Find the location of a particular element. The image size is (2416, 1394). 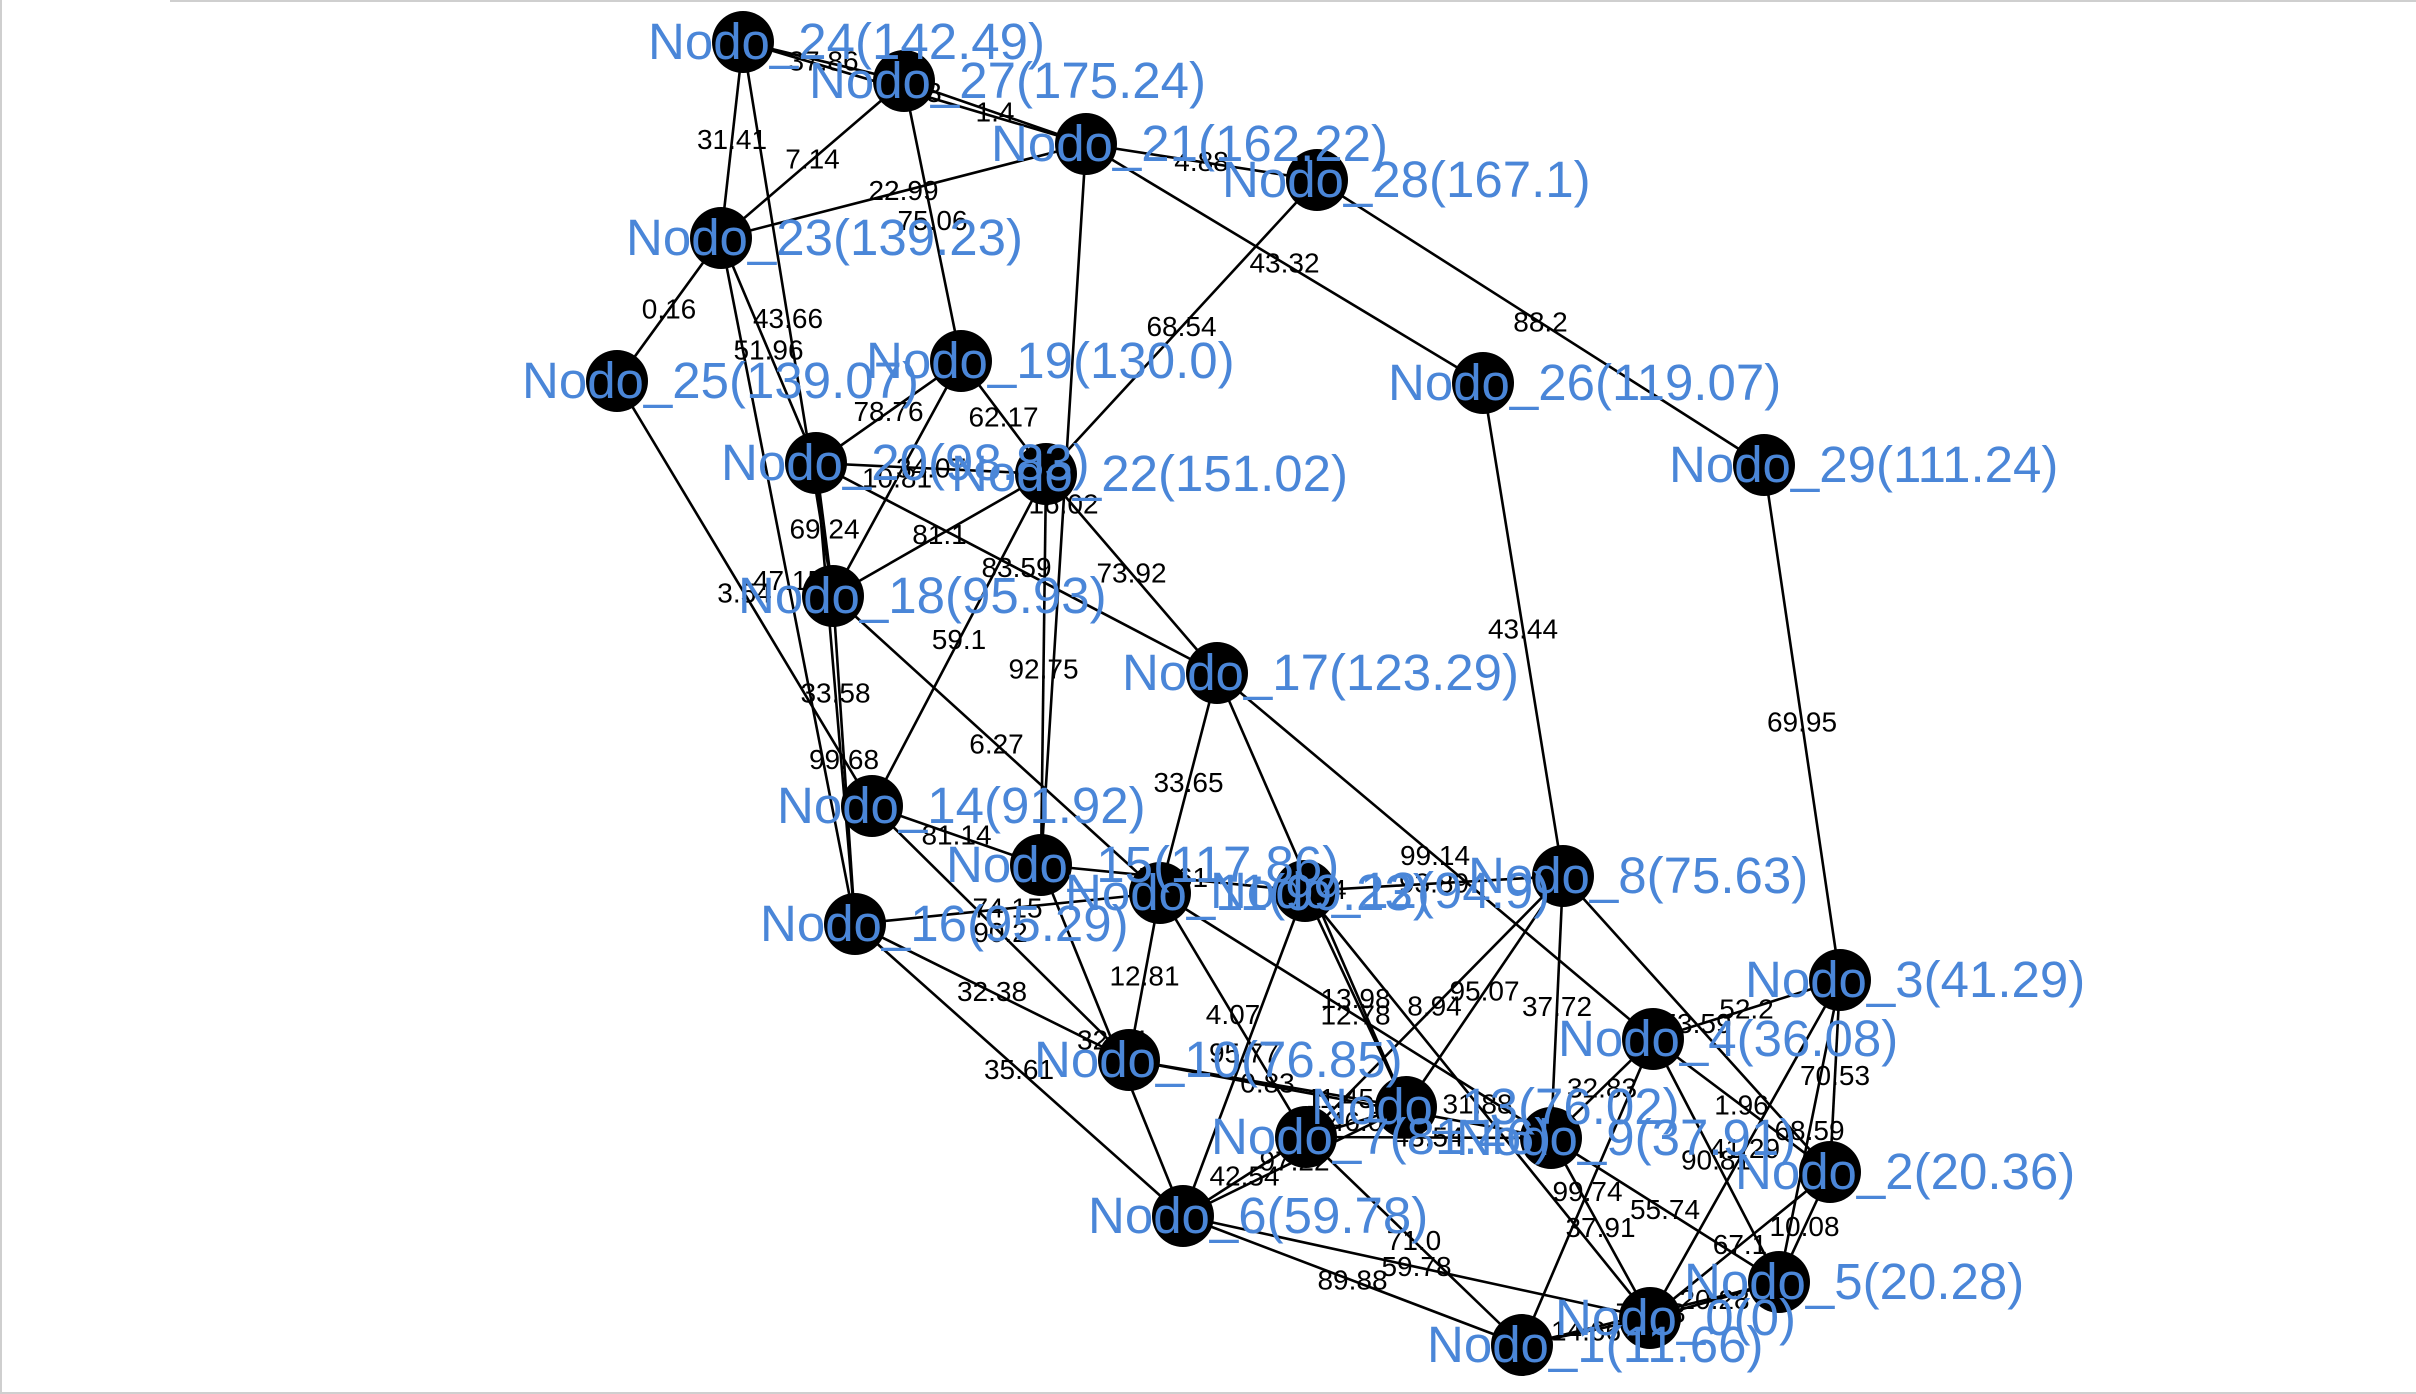

node-label-3: Nodo_3(41.29) is located at coordinates (1915, 979).